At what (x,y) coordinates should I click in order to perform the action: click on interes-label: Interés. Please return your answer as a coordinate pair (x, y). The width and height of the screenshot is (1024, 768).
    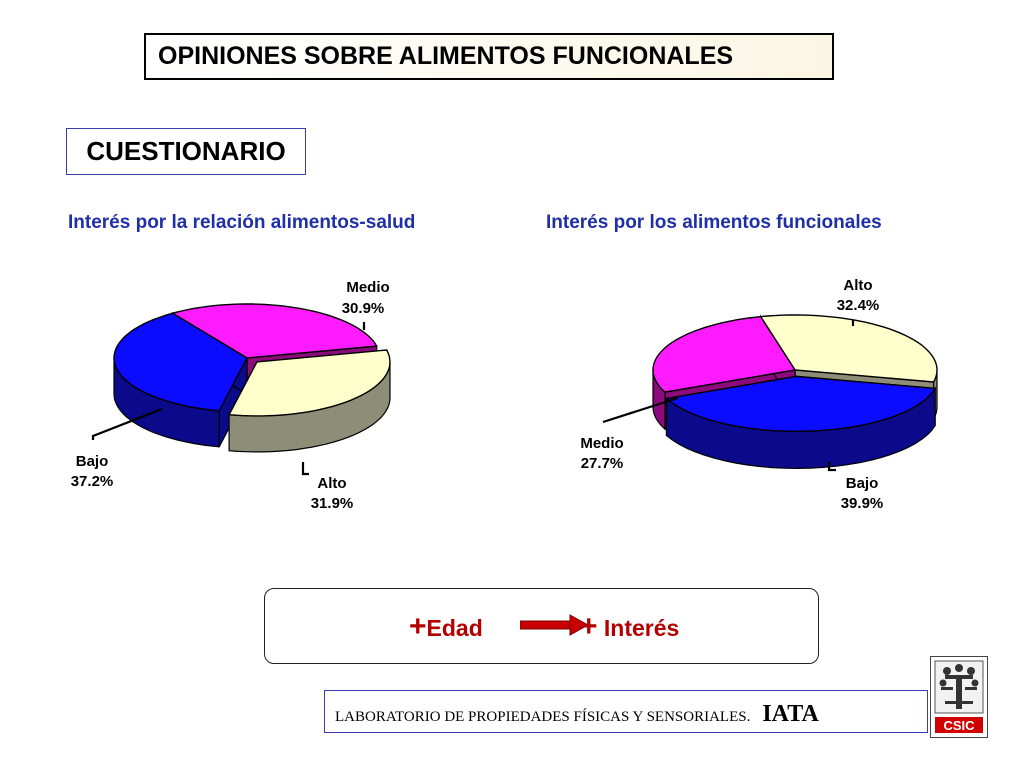
    Looking at the image, I should click on (638, 628).